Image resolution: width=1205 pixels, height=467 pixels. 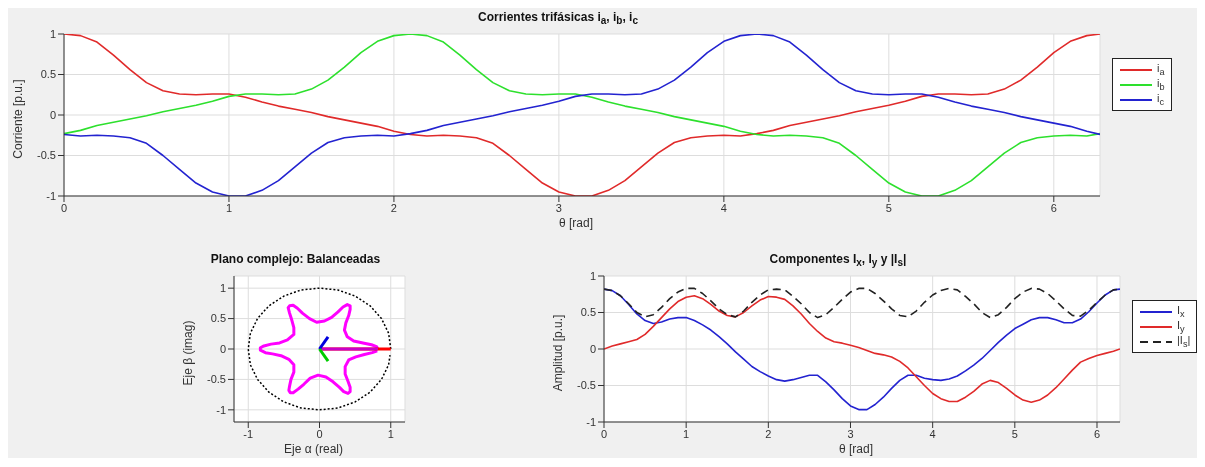 I want to click on chart-title: Componentes I$_{x}$, I$_{y}$ y |I$_{s}$|, so click(x=838, y=260).